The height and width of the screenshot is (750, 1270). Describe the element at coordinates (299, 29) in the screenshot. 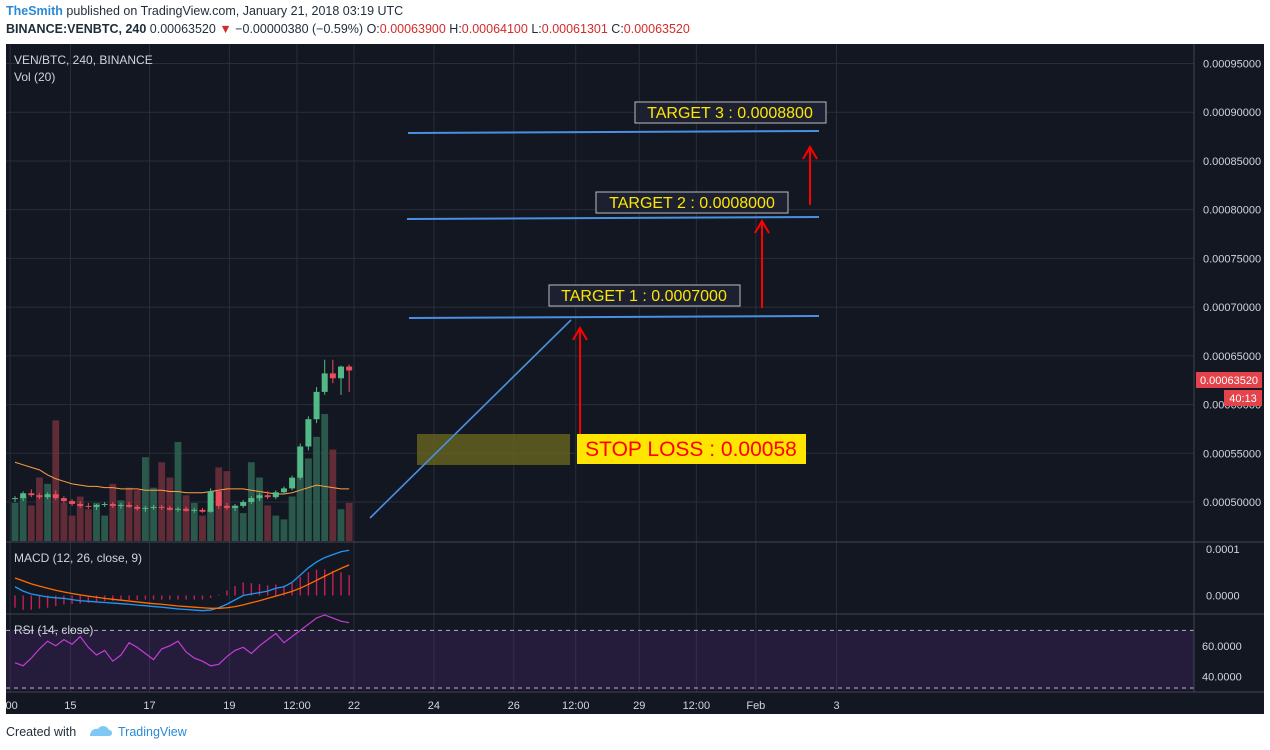

I see `price-change: −0.00000380 (−0.59%)` at that location.